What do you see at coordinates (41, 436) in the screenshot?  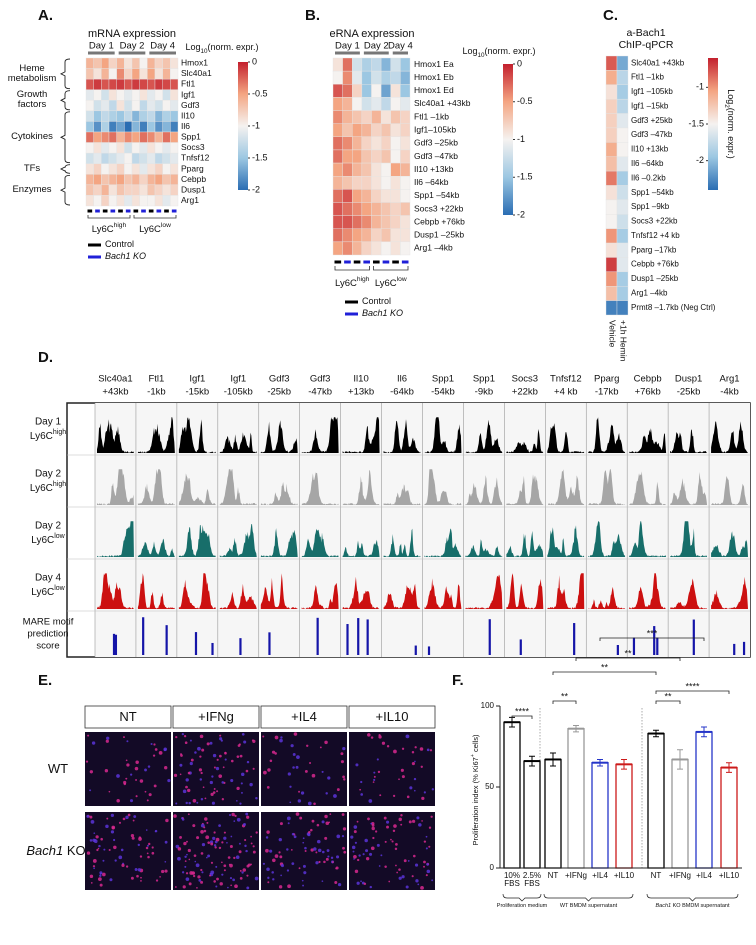 I see `track-cell-part: Ly6C` at bounding box center [41, 436].